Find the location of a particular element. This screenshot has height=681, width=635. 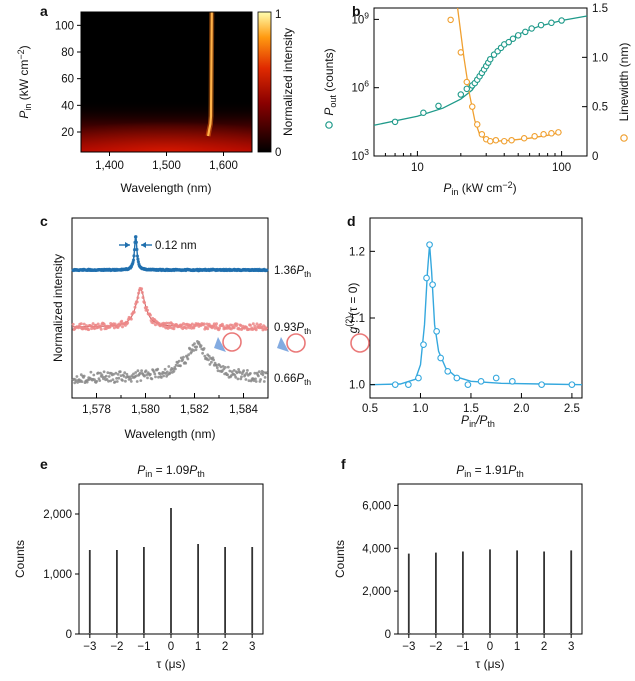

trace-label-2: 0.93Pth is located at coordinates (292, 329).